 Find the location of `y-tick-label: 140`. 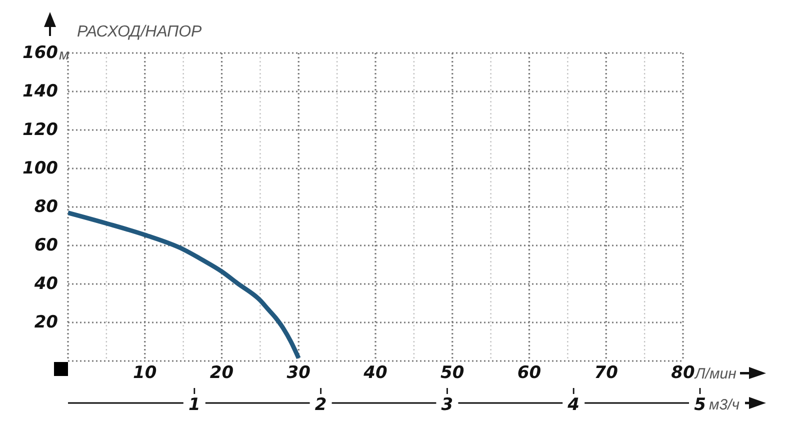

y-tick-label: 140 is located at coordinates (40, 92).